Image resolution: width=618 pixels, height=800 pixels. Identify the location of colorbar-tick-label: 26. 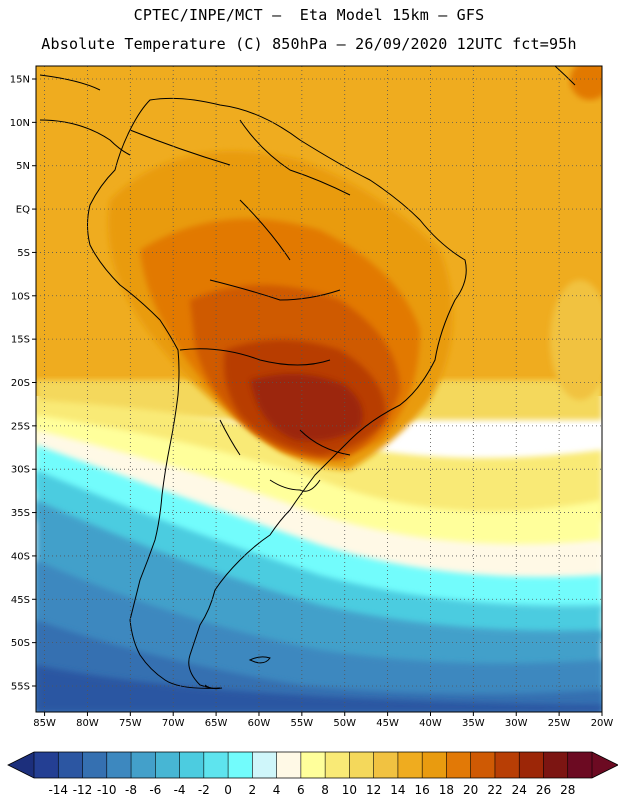
(543, 790).